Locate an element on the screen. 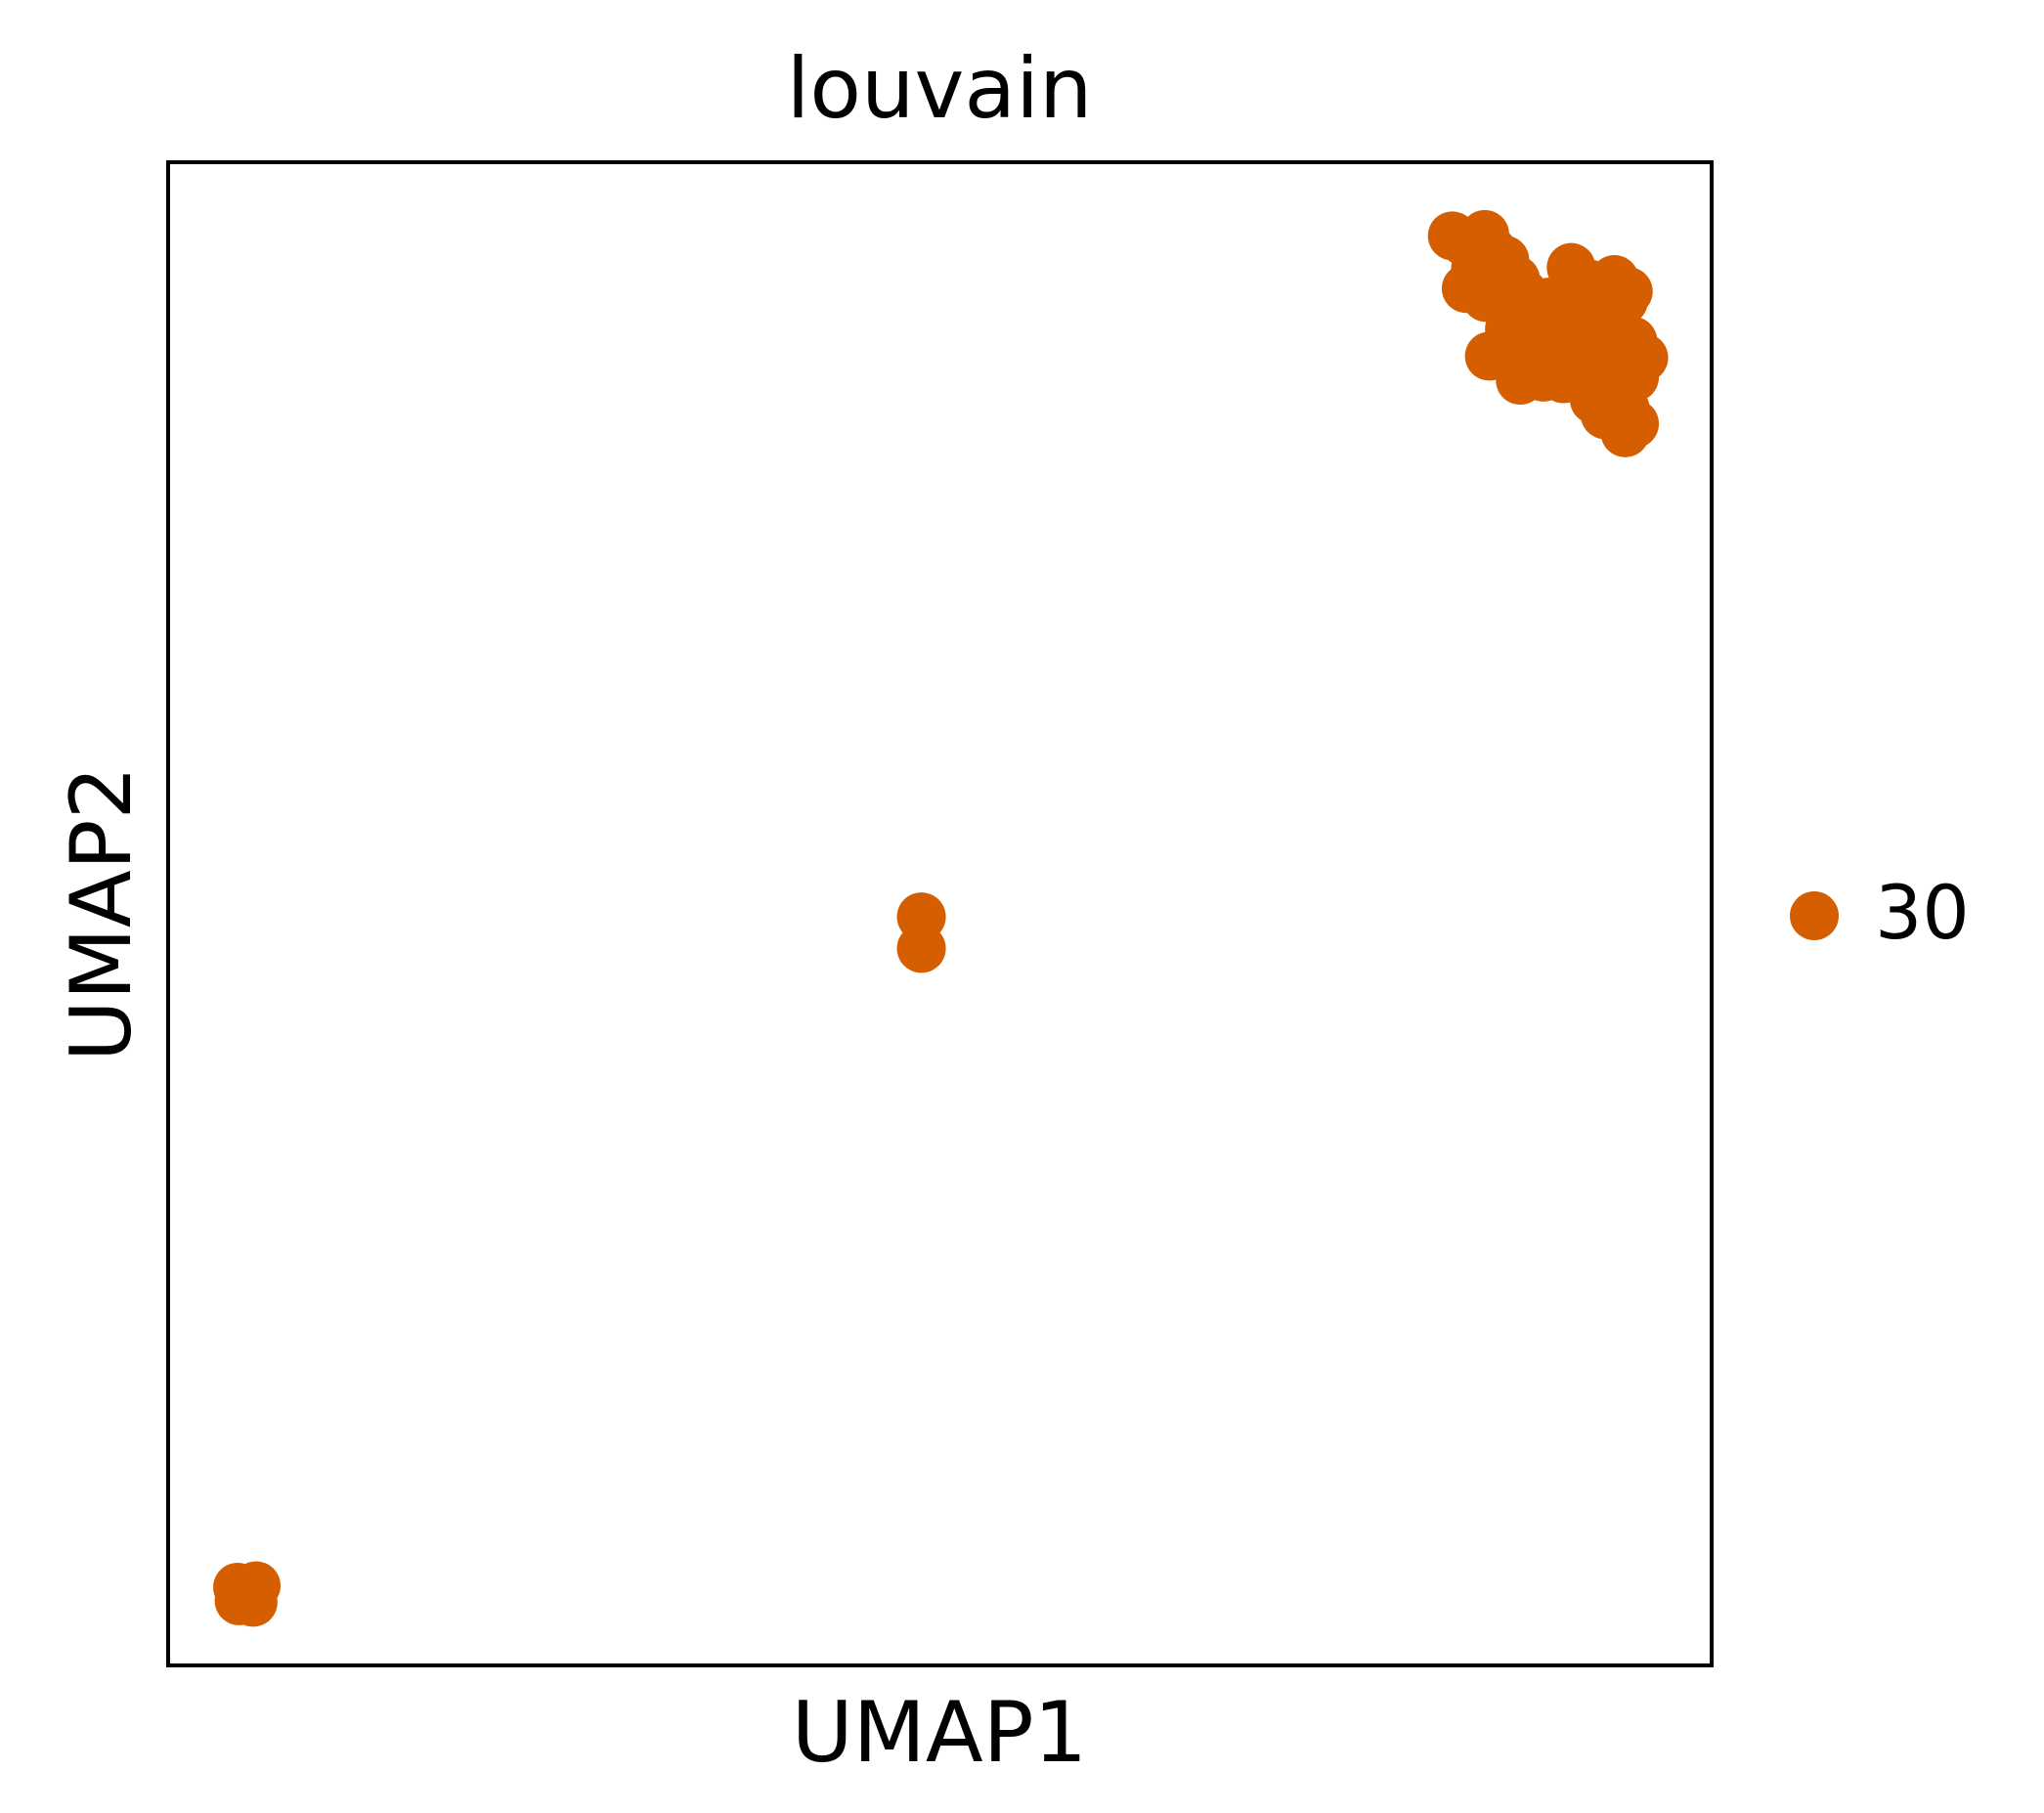  legend-label: 30 is located at coordinates (1922, 912).